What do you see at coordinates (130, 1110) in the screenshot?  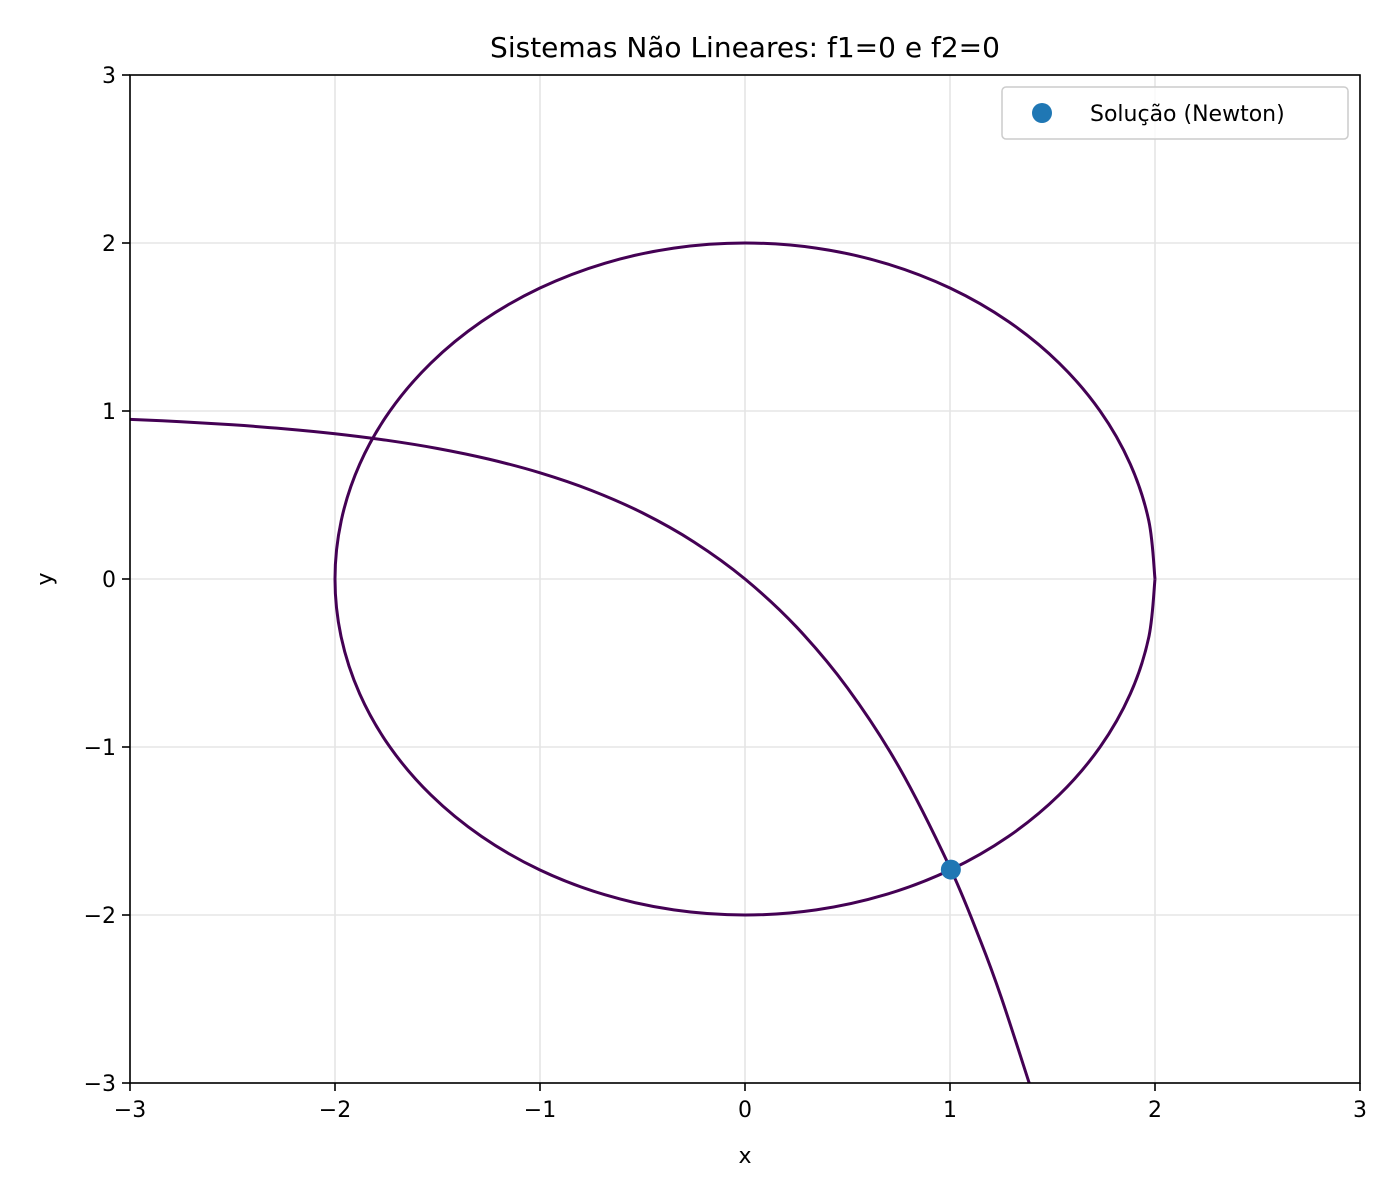 I see `x-tick-label: −3` at bounding box center [130, 1110].